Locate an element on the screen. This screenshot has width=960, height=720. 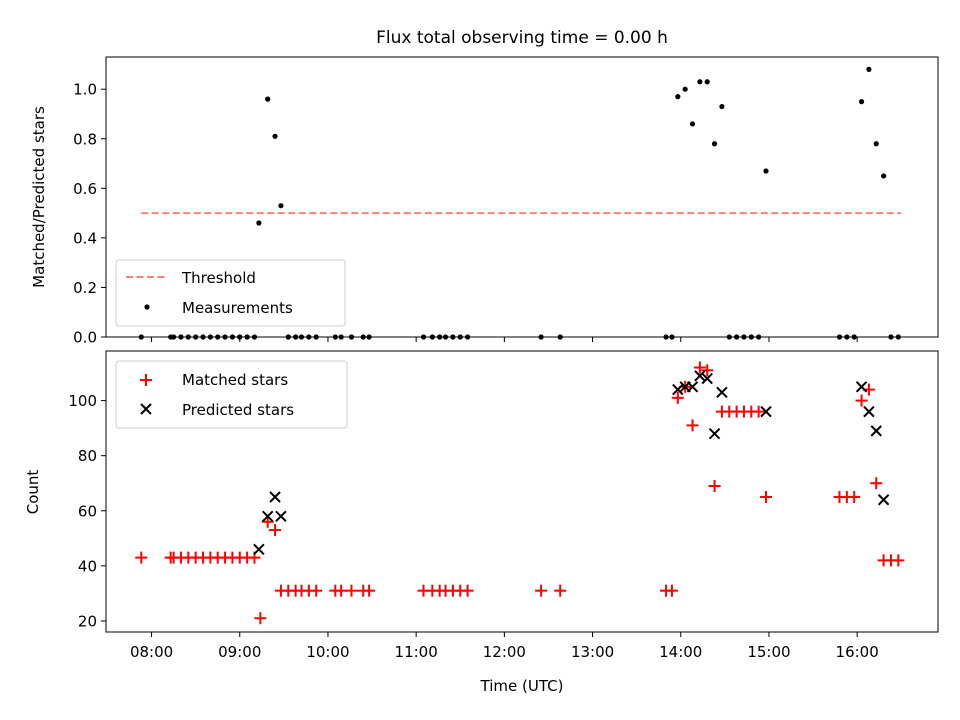
top-legend: Threshold Measurements is located at coordinates (230, 293).